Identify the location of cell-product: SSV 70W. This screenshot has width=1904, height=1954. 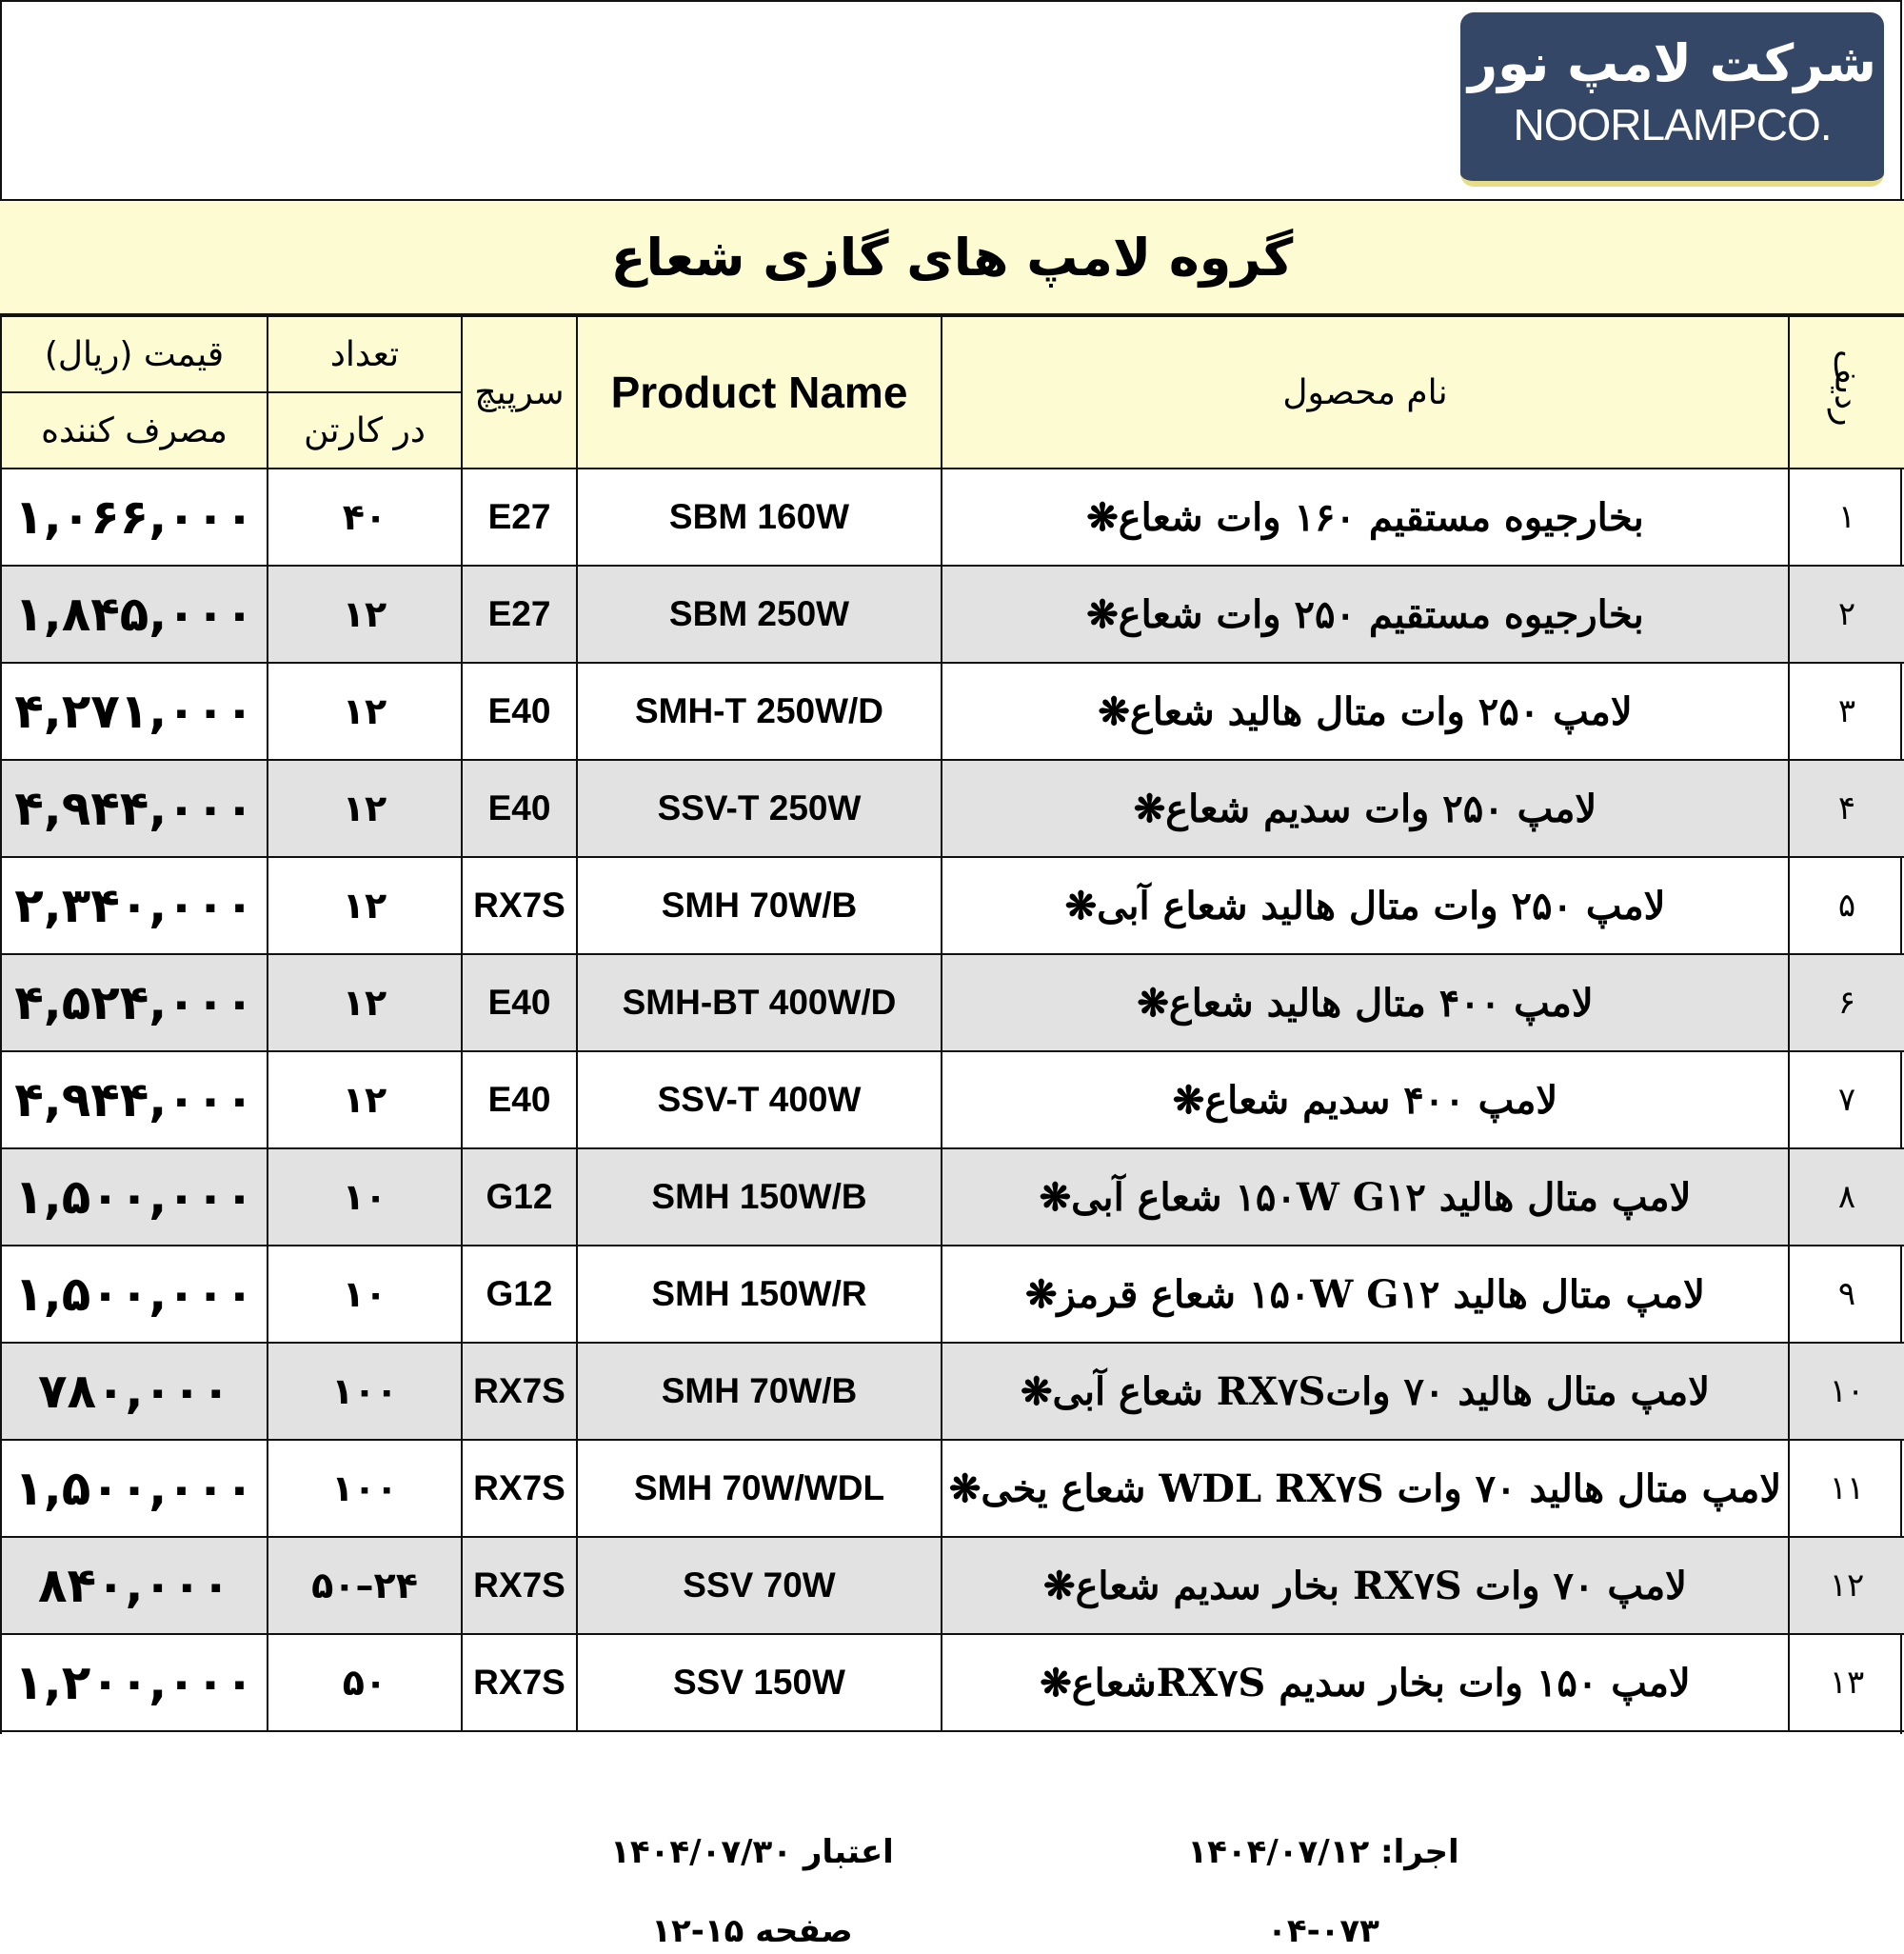
(759, 1585).